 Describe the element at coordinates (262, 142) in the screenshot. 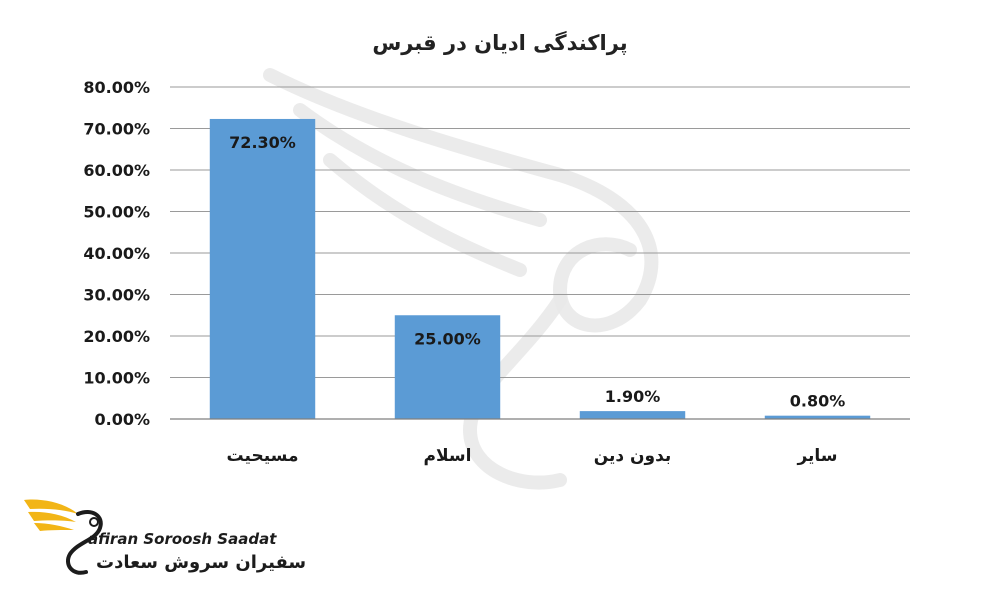

I see `data-label: 72.30%` at that location.